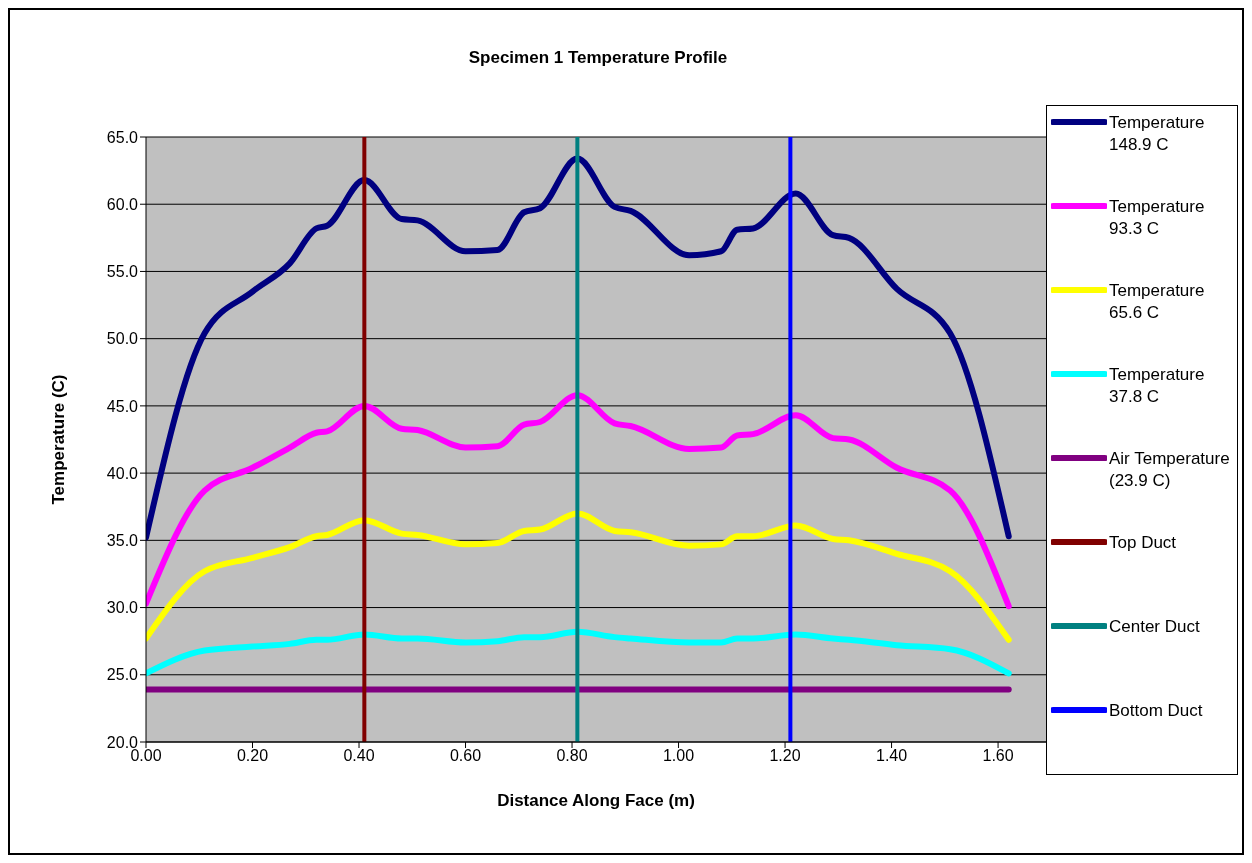  I want to click on x-tick-label: 0.80, so click(572, 756).